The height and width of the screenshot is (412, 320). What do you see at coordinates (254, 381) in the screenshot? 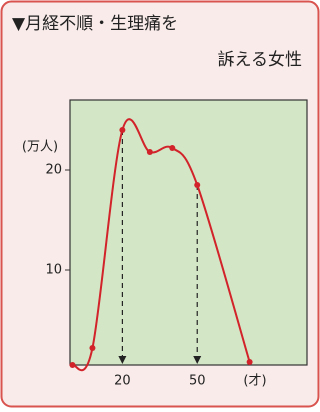
I see `x-axis-label: (才)` at bounding box center [254, 381].